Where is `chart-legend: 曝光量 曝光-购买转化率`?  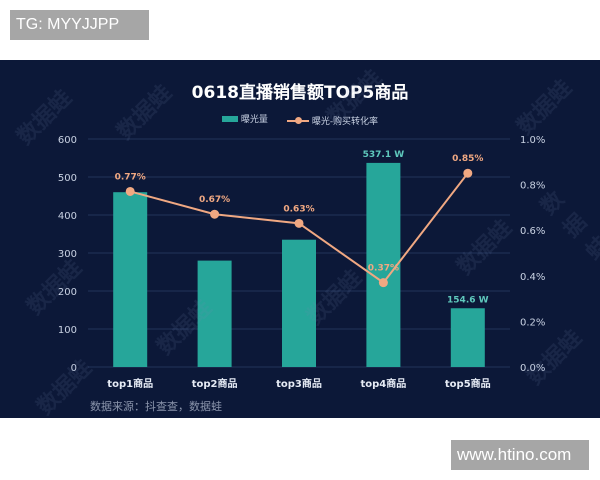 chart-legend: 曝光量 曝光-购买转化率 is located at coordinates (300, 119).